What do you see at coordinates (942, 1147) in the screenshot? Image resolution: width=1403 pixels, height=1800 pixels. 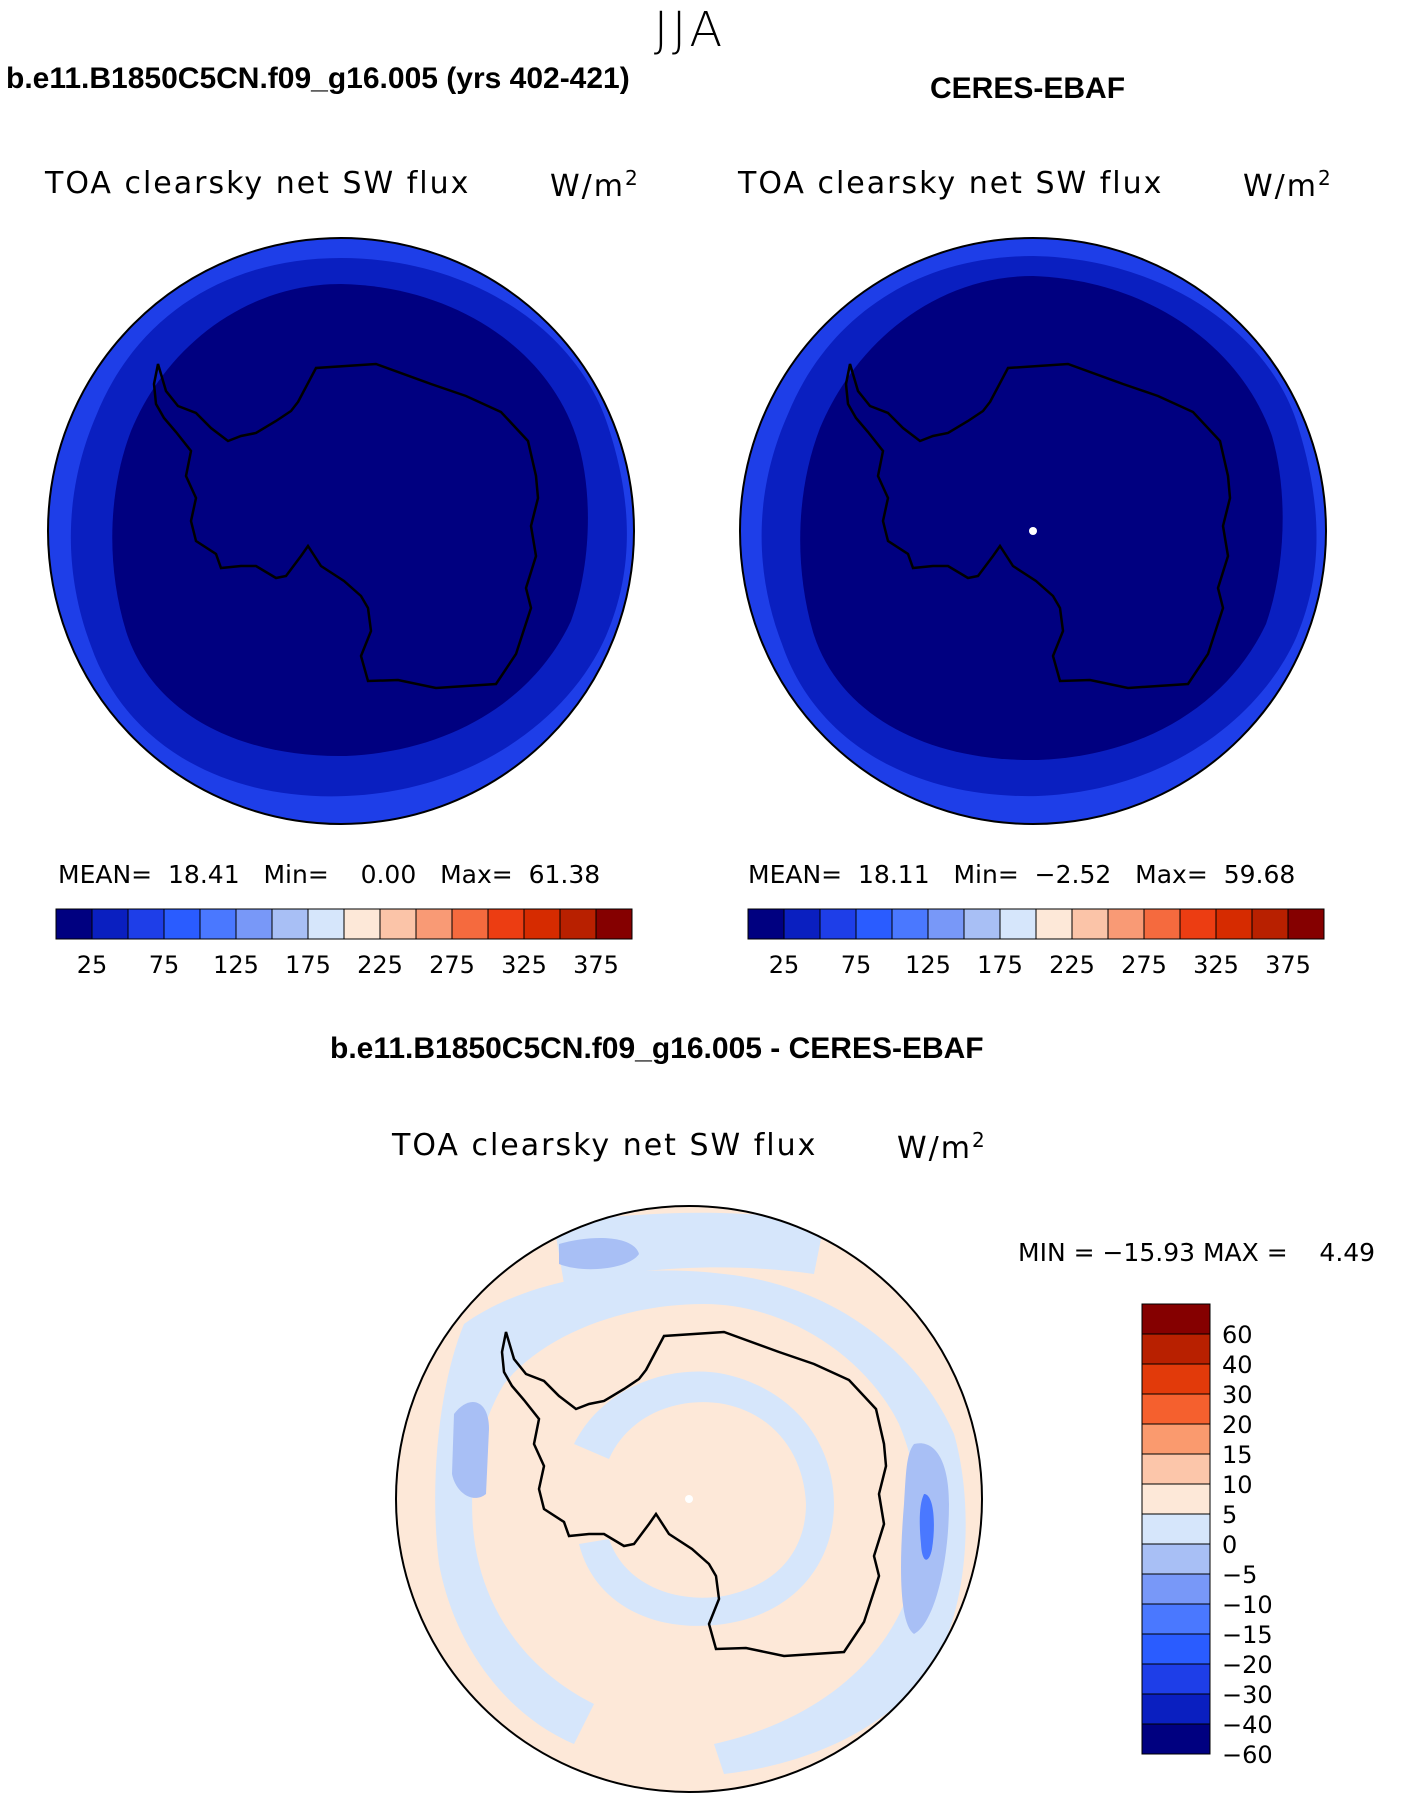 I see `diff-units: W/m2` at bounding box center [942, 1147].